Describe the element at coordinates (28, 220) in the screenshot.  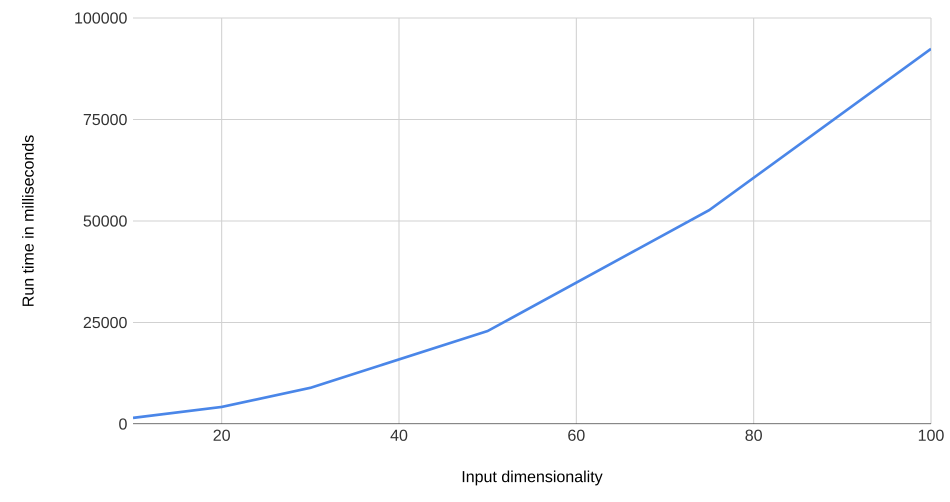
I see `y-axis-title: Run time in milliseconds` at that location.